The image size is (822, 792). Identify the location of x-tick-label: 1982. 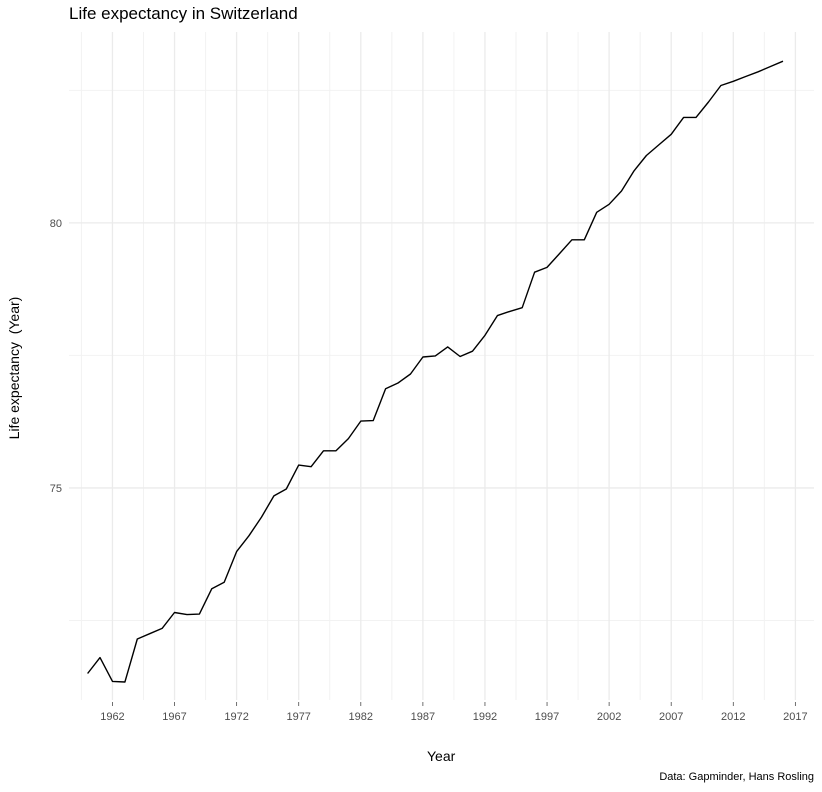
(361, 717).